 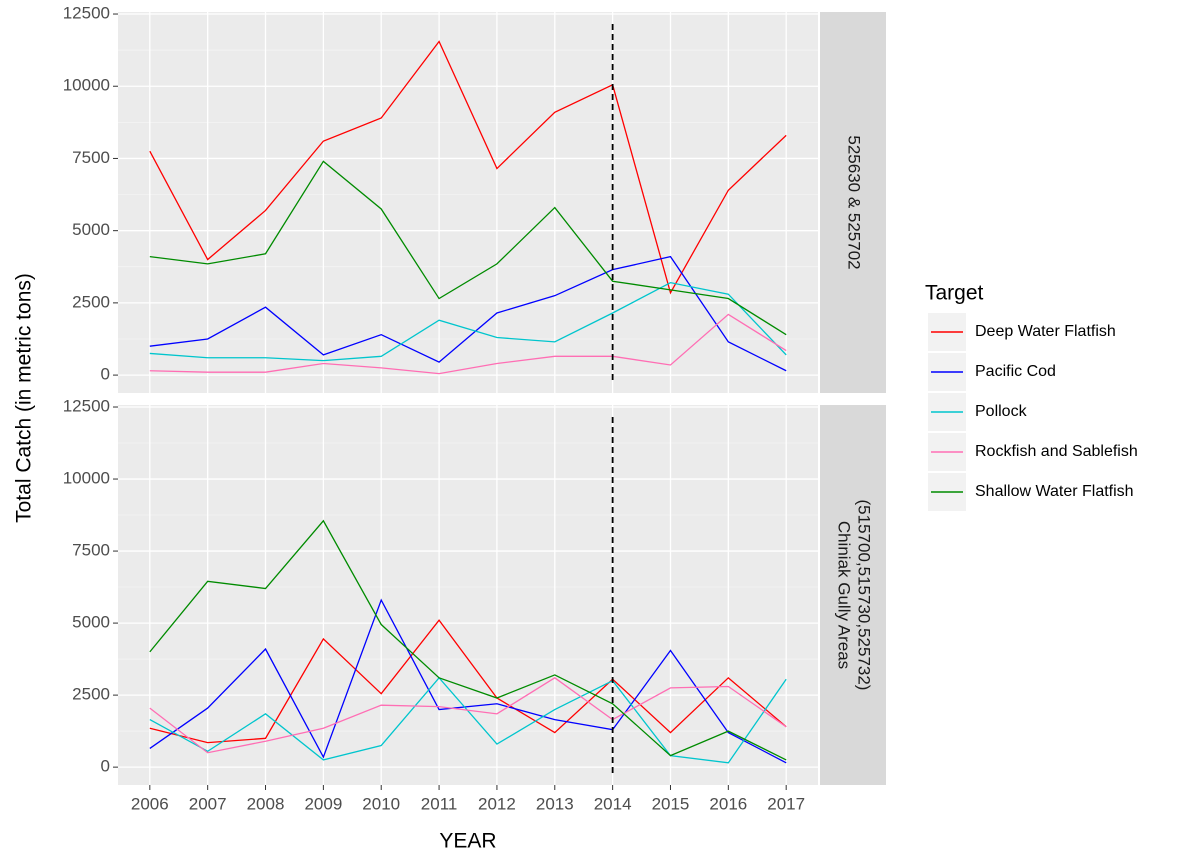 I want to click on y-axis-label: Total Catch (in metric tons), so click(x=24, y=398).